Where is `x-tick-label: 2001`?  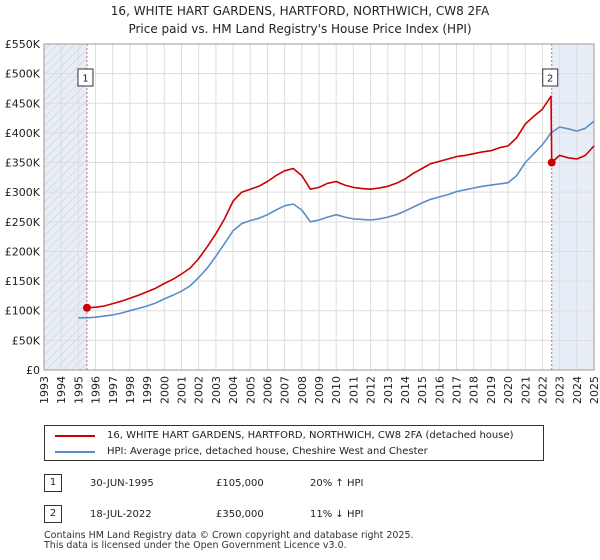 x-tick-label: 2001 is located at coordinates (182, 390).